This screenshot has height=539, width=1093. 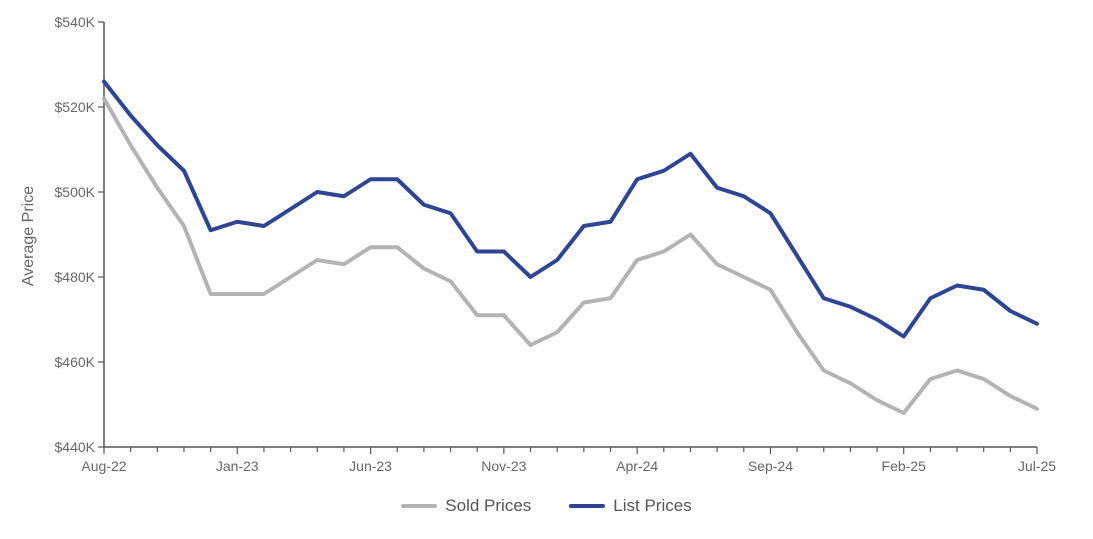 I want to click on y-tick-label: $500K, so click(x=75, y=192).